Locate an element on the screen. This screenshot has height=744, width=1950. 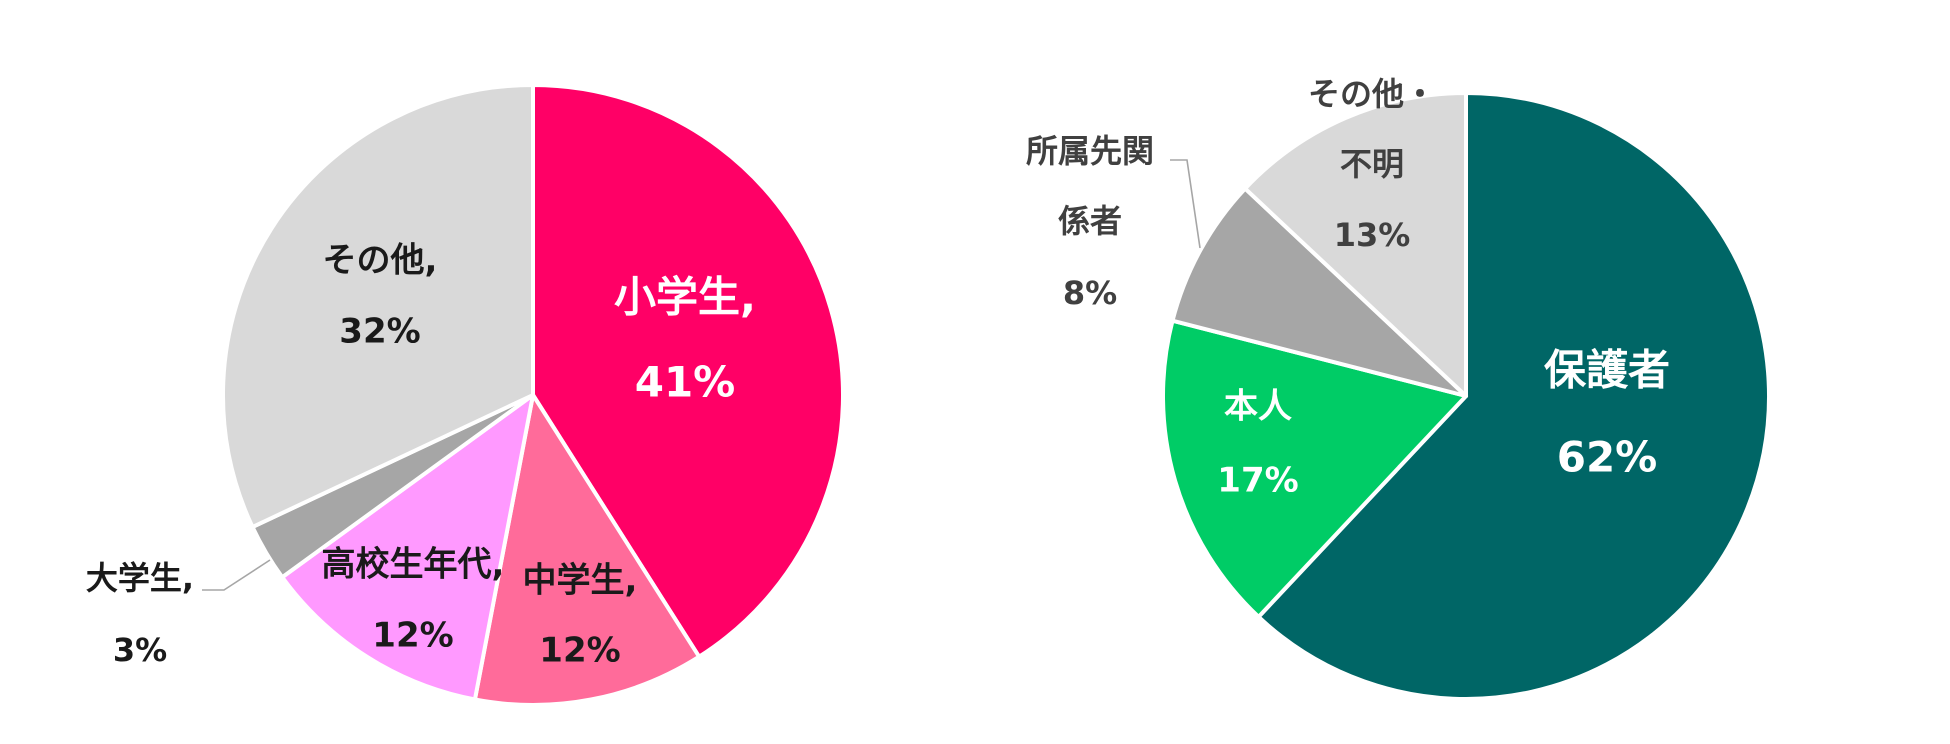
students-pie-value-label-1: 12% is located at coordinates (579, 651).